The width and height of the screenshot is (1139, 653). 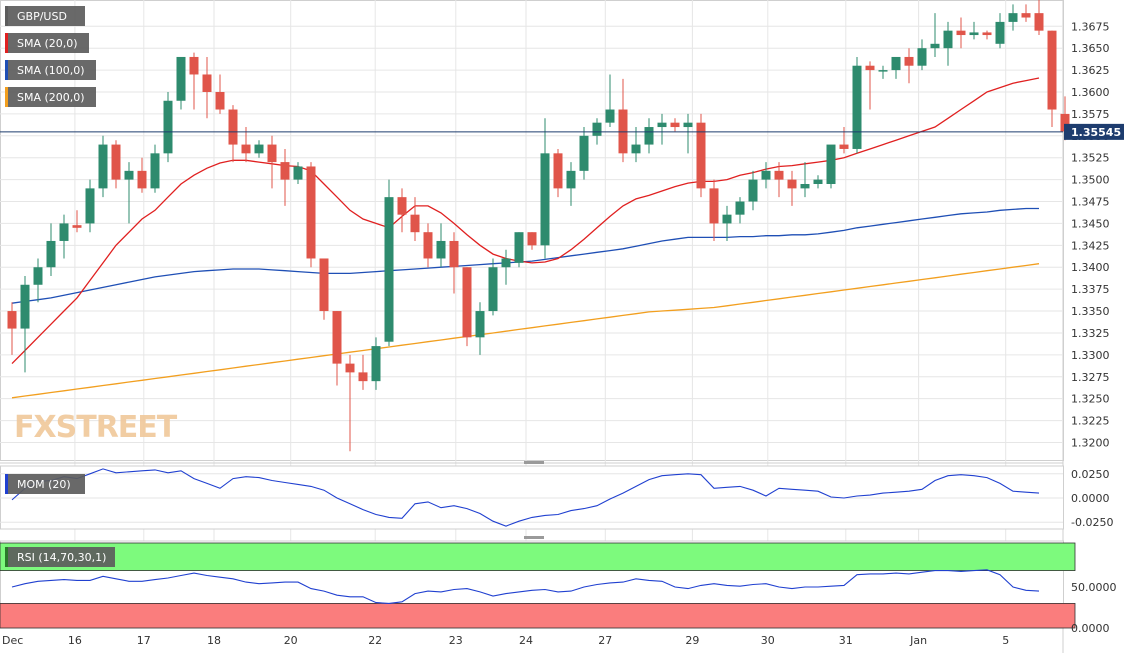 What do you see at coordinates (456, 640) in the screenshot?
I see `x-tick-label: 23` at bounding box center [456, 640].